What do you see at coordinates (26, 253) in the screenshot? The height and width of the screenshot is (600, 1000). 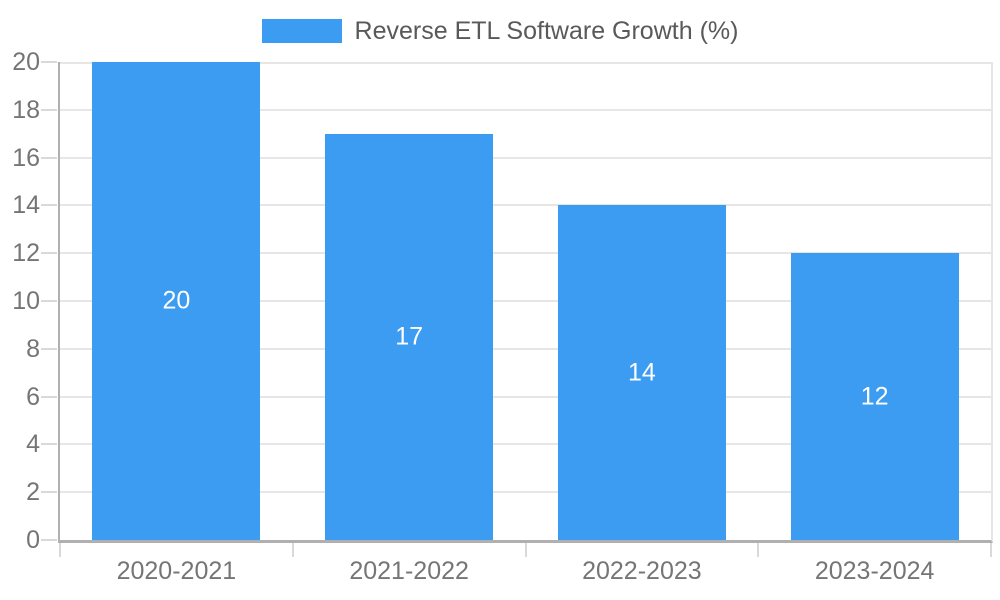 I see `y-axis-tick-label: 12` at bounding box center [26, 253].